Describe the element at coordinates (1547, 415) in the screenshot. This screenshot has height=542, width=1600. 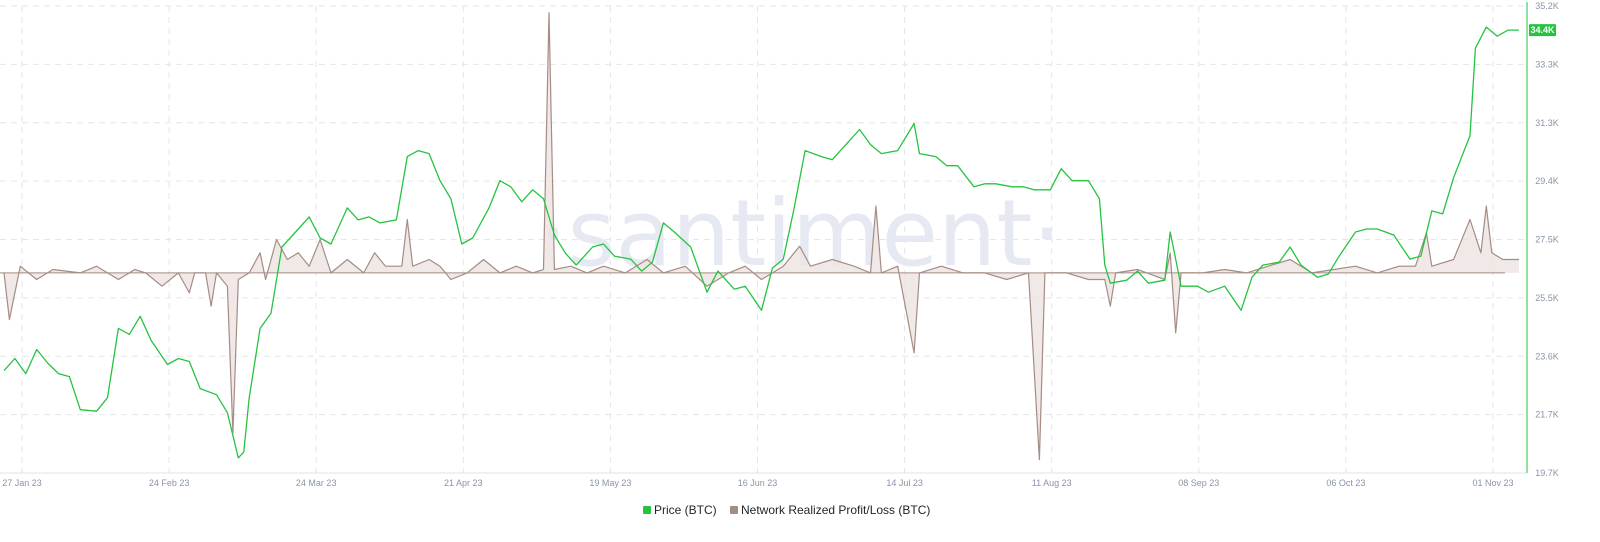
I see `y-tick-label: 21.7K` at that location.